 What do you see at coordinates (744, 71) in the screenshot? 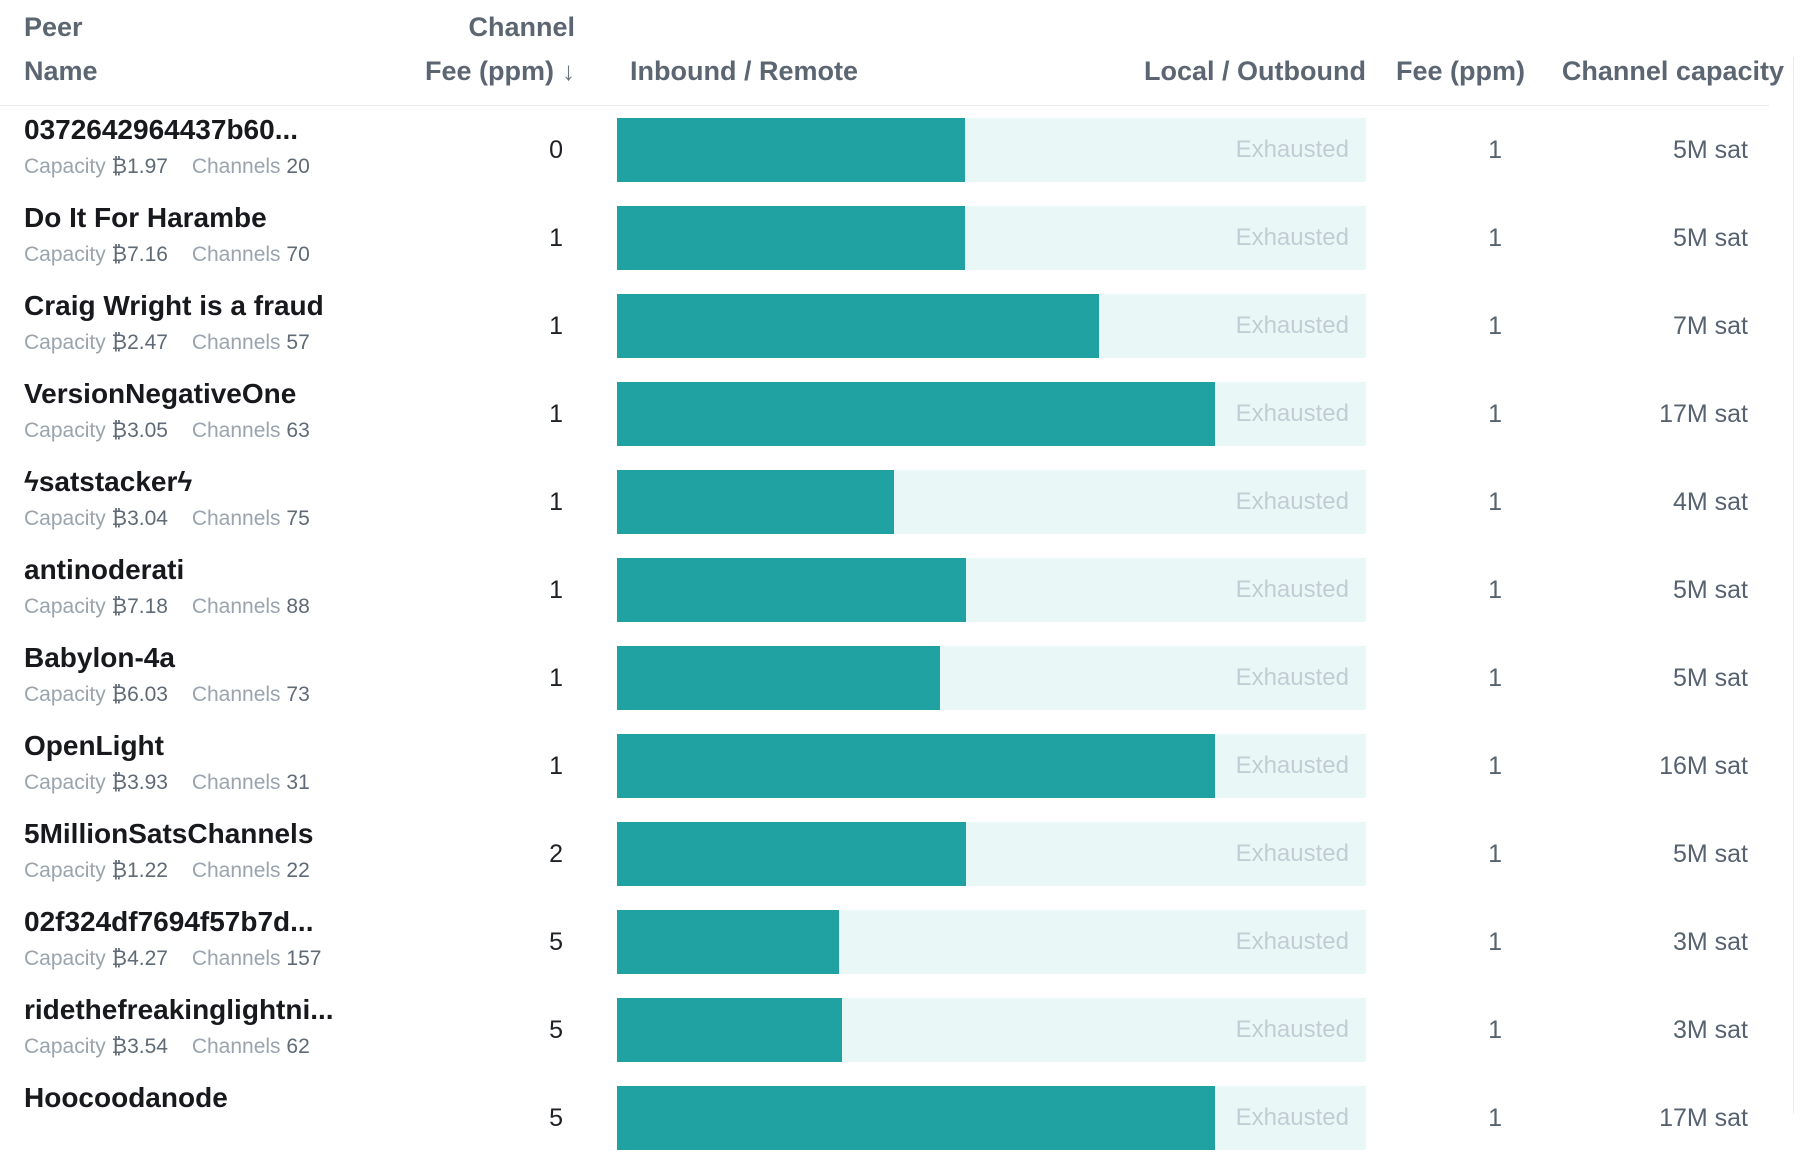
I see `inbound-column-label: Inbound / Remote` at bounding box center [744, 71].